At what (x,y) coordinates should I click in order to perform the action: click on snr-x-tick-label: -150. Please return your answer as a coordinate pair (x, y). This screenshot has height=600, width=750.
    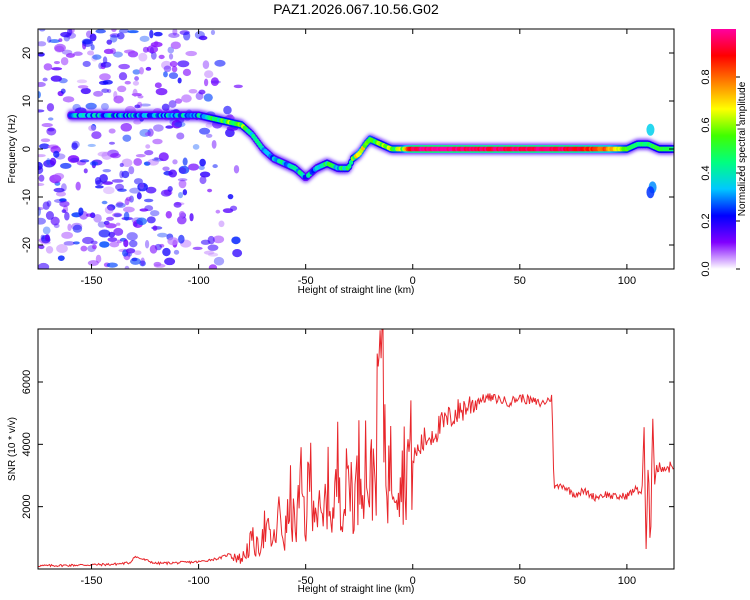
    Looking at the image, I should click on (92, 581).